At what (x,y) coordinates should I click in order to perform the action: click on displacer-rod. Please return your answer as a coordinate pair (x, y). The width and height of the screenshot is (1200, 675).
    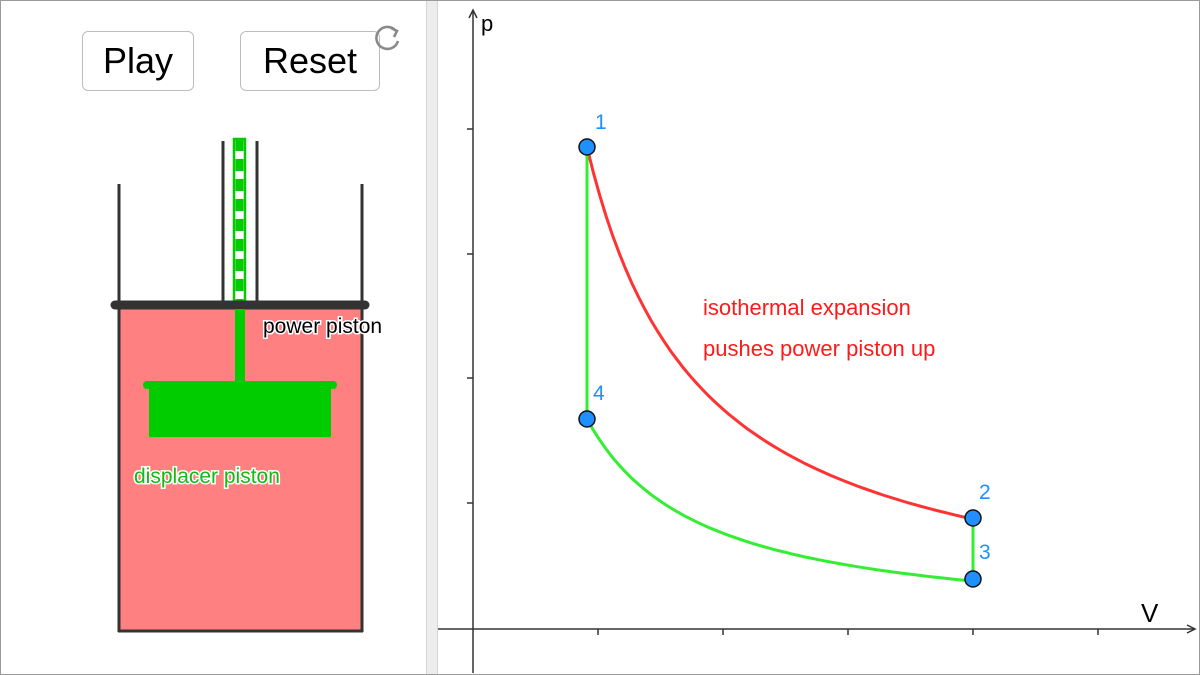
    Looking at the image, I should click on (240, 347).